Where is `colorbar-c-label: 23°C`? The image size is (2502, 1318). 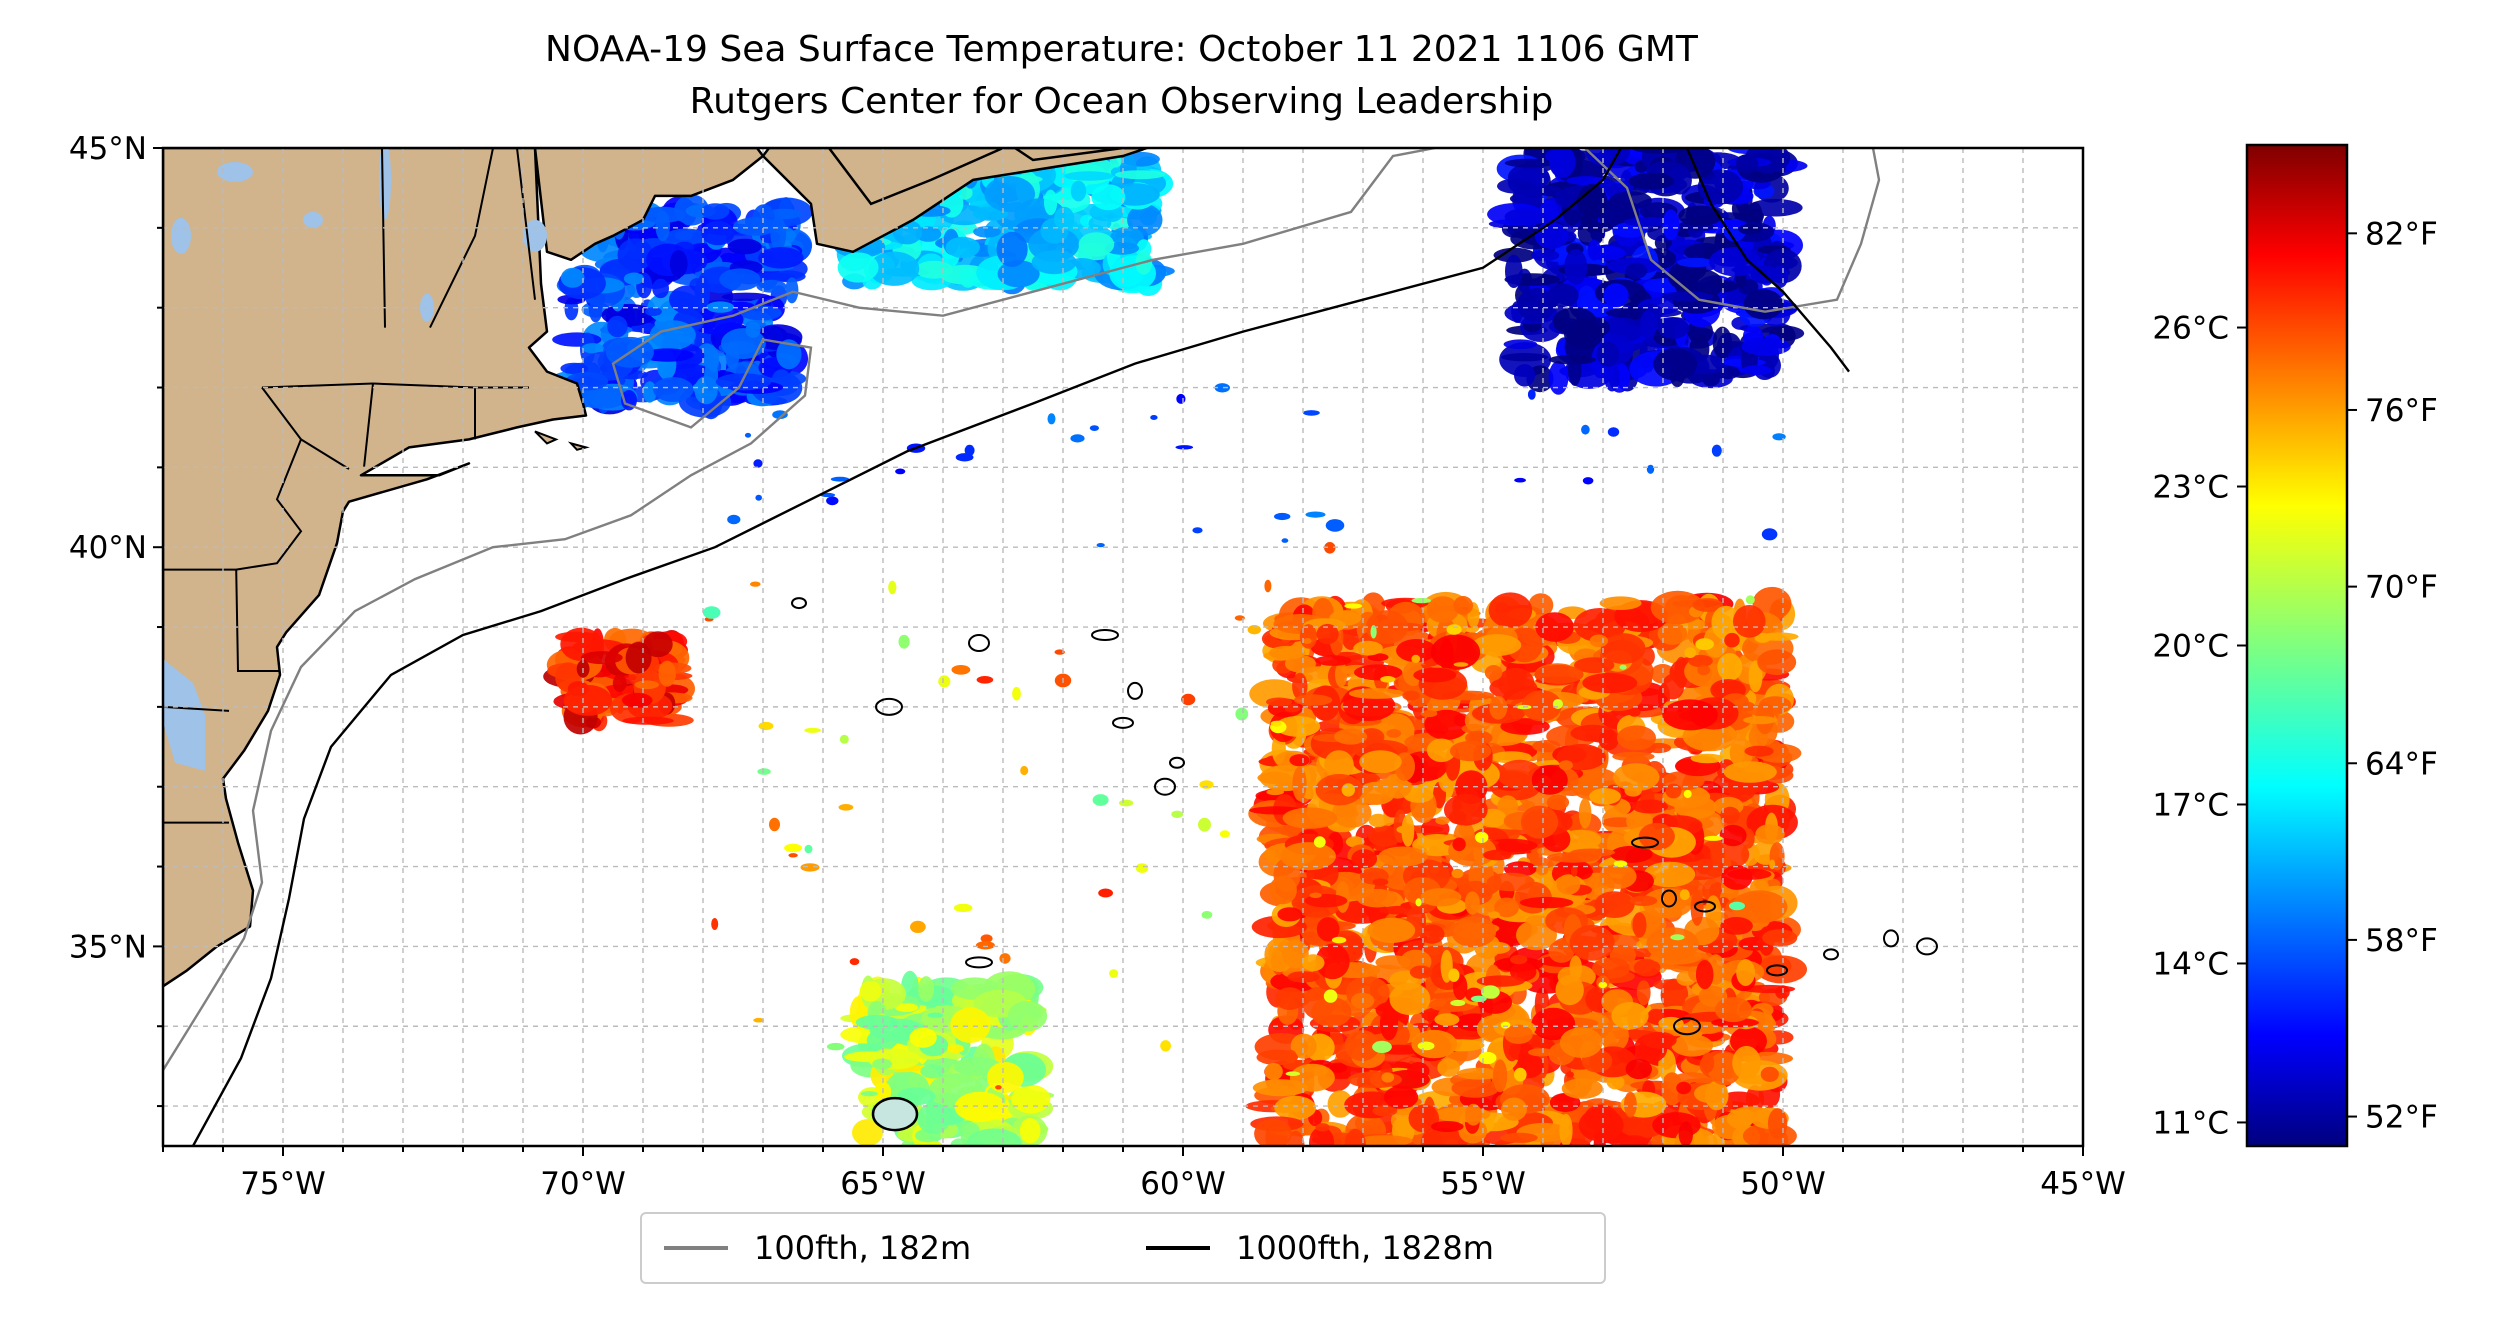 colorbar-c-label: 23°C is located at coordinates (2190, 488).